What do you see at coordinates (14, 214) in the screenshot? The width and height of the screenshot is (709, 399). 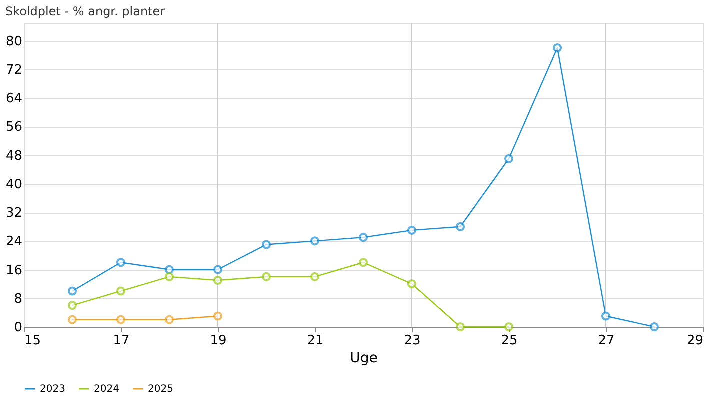 I see `y-tick-label: 32` at bounding box center [14, 214].